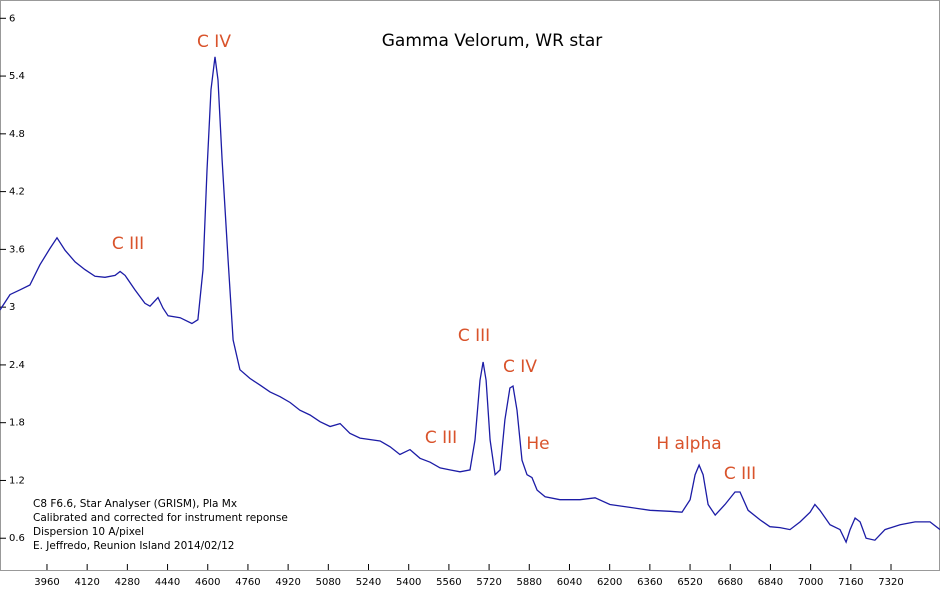 This screenshot has height=595, width=940. I want to click on x-tick-label: 6520, so click(689, 582).